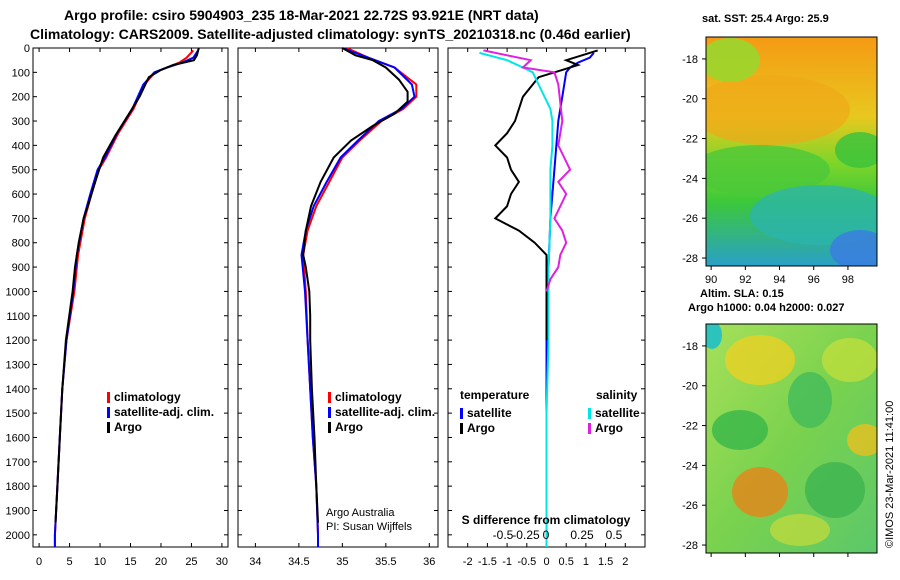  Describe the element at coordinates (617, 395) in the screenshot. I see `legend-group-label: salinity` at that location.